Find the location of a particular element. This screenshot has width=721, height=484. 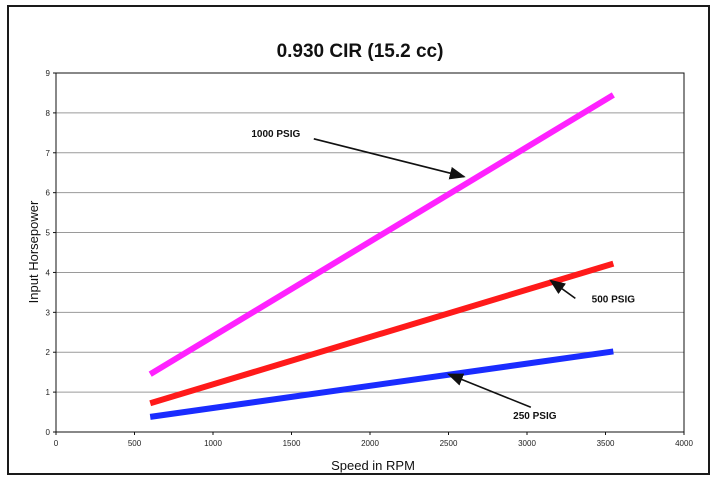

series-label-0: 1000 PSIG is located at coordinates (275, 134).